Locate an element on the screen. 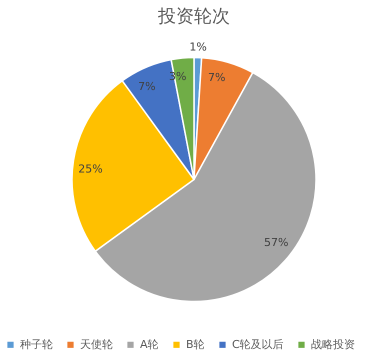  legend-label: 种子轮 is located at coordinates (36, 344).